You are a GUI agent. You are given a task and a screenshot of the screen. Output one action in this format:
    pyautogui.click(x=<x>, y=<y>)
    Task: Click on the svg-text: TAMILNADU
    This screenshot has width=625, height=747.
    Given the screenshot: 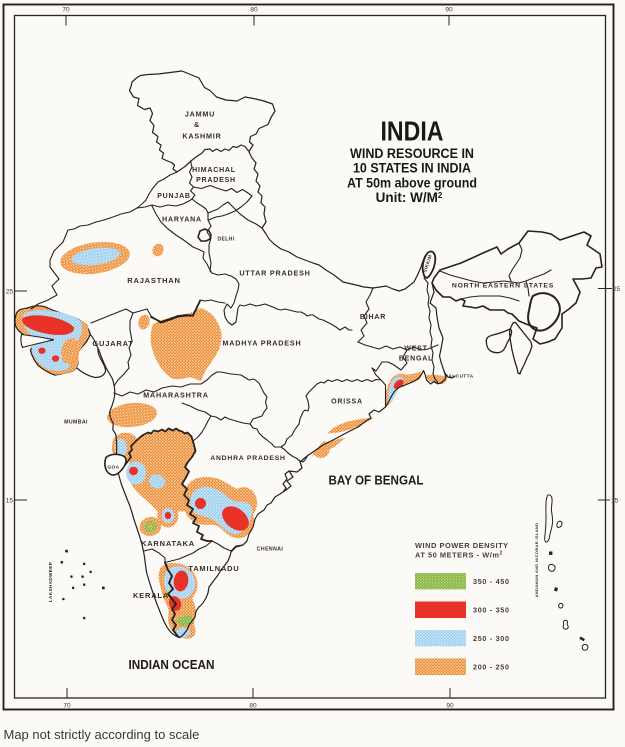 What is the action you would take?
    pyautogui.click(x=213, y=568)
    